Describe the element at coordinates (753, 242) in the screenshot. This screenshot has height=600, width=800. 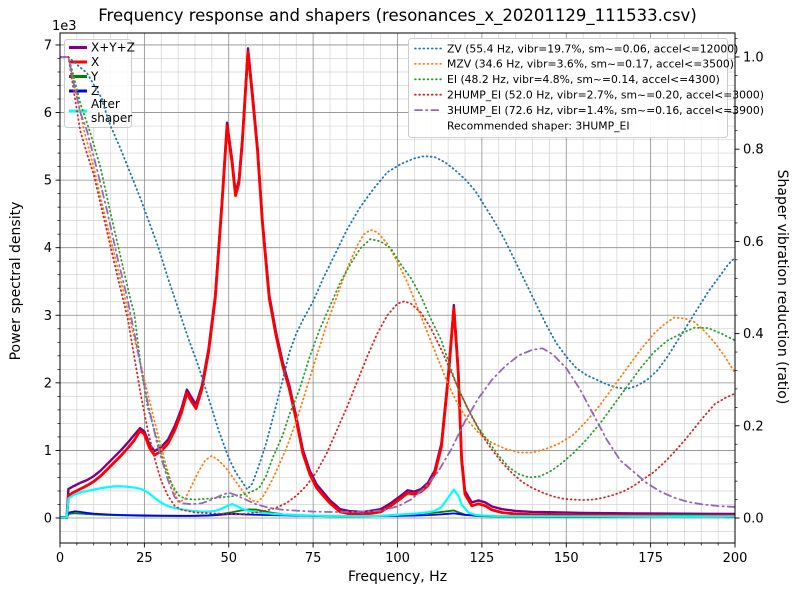
I see `y-right-tick-label: 0.6` at that location.